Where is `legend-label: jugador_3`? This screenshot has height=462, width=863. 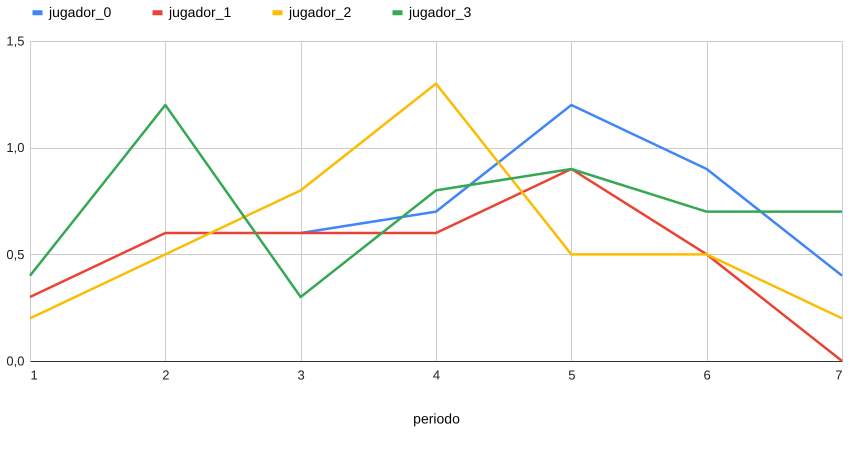 legend-label: jugador_3 is located at coordinates (440, 12).